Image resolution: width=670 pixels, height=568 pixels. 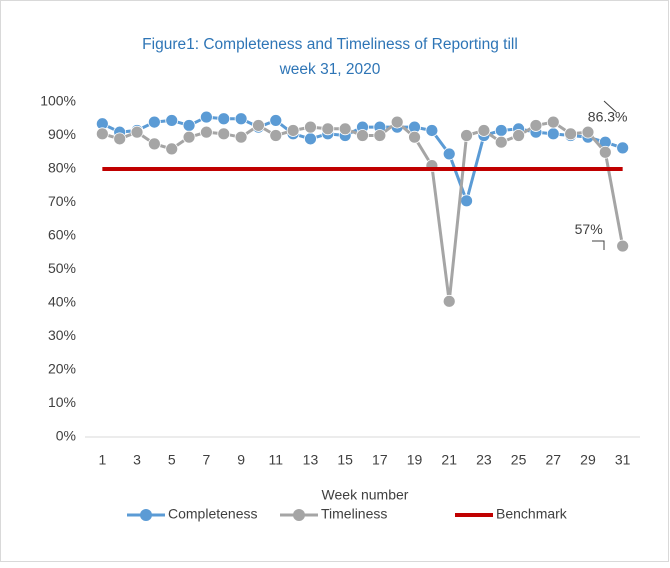 What do you see at coordinates (213, 514) in the screenshot?
I see `legend-label: Completeness` at bounding box center [213, 514].